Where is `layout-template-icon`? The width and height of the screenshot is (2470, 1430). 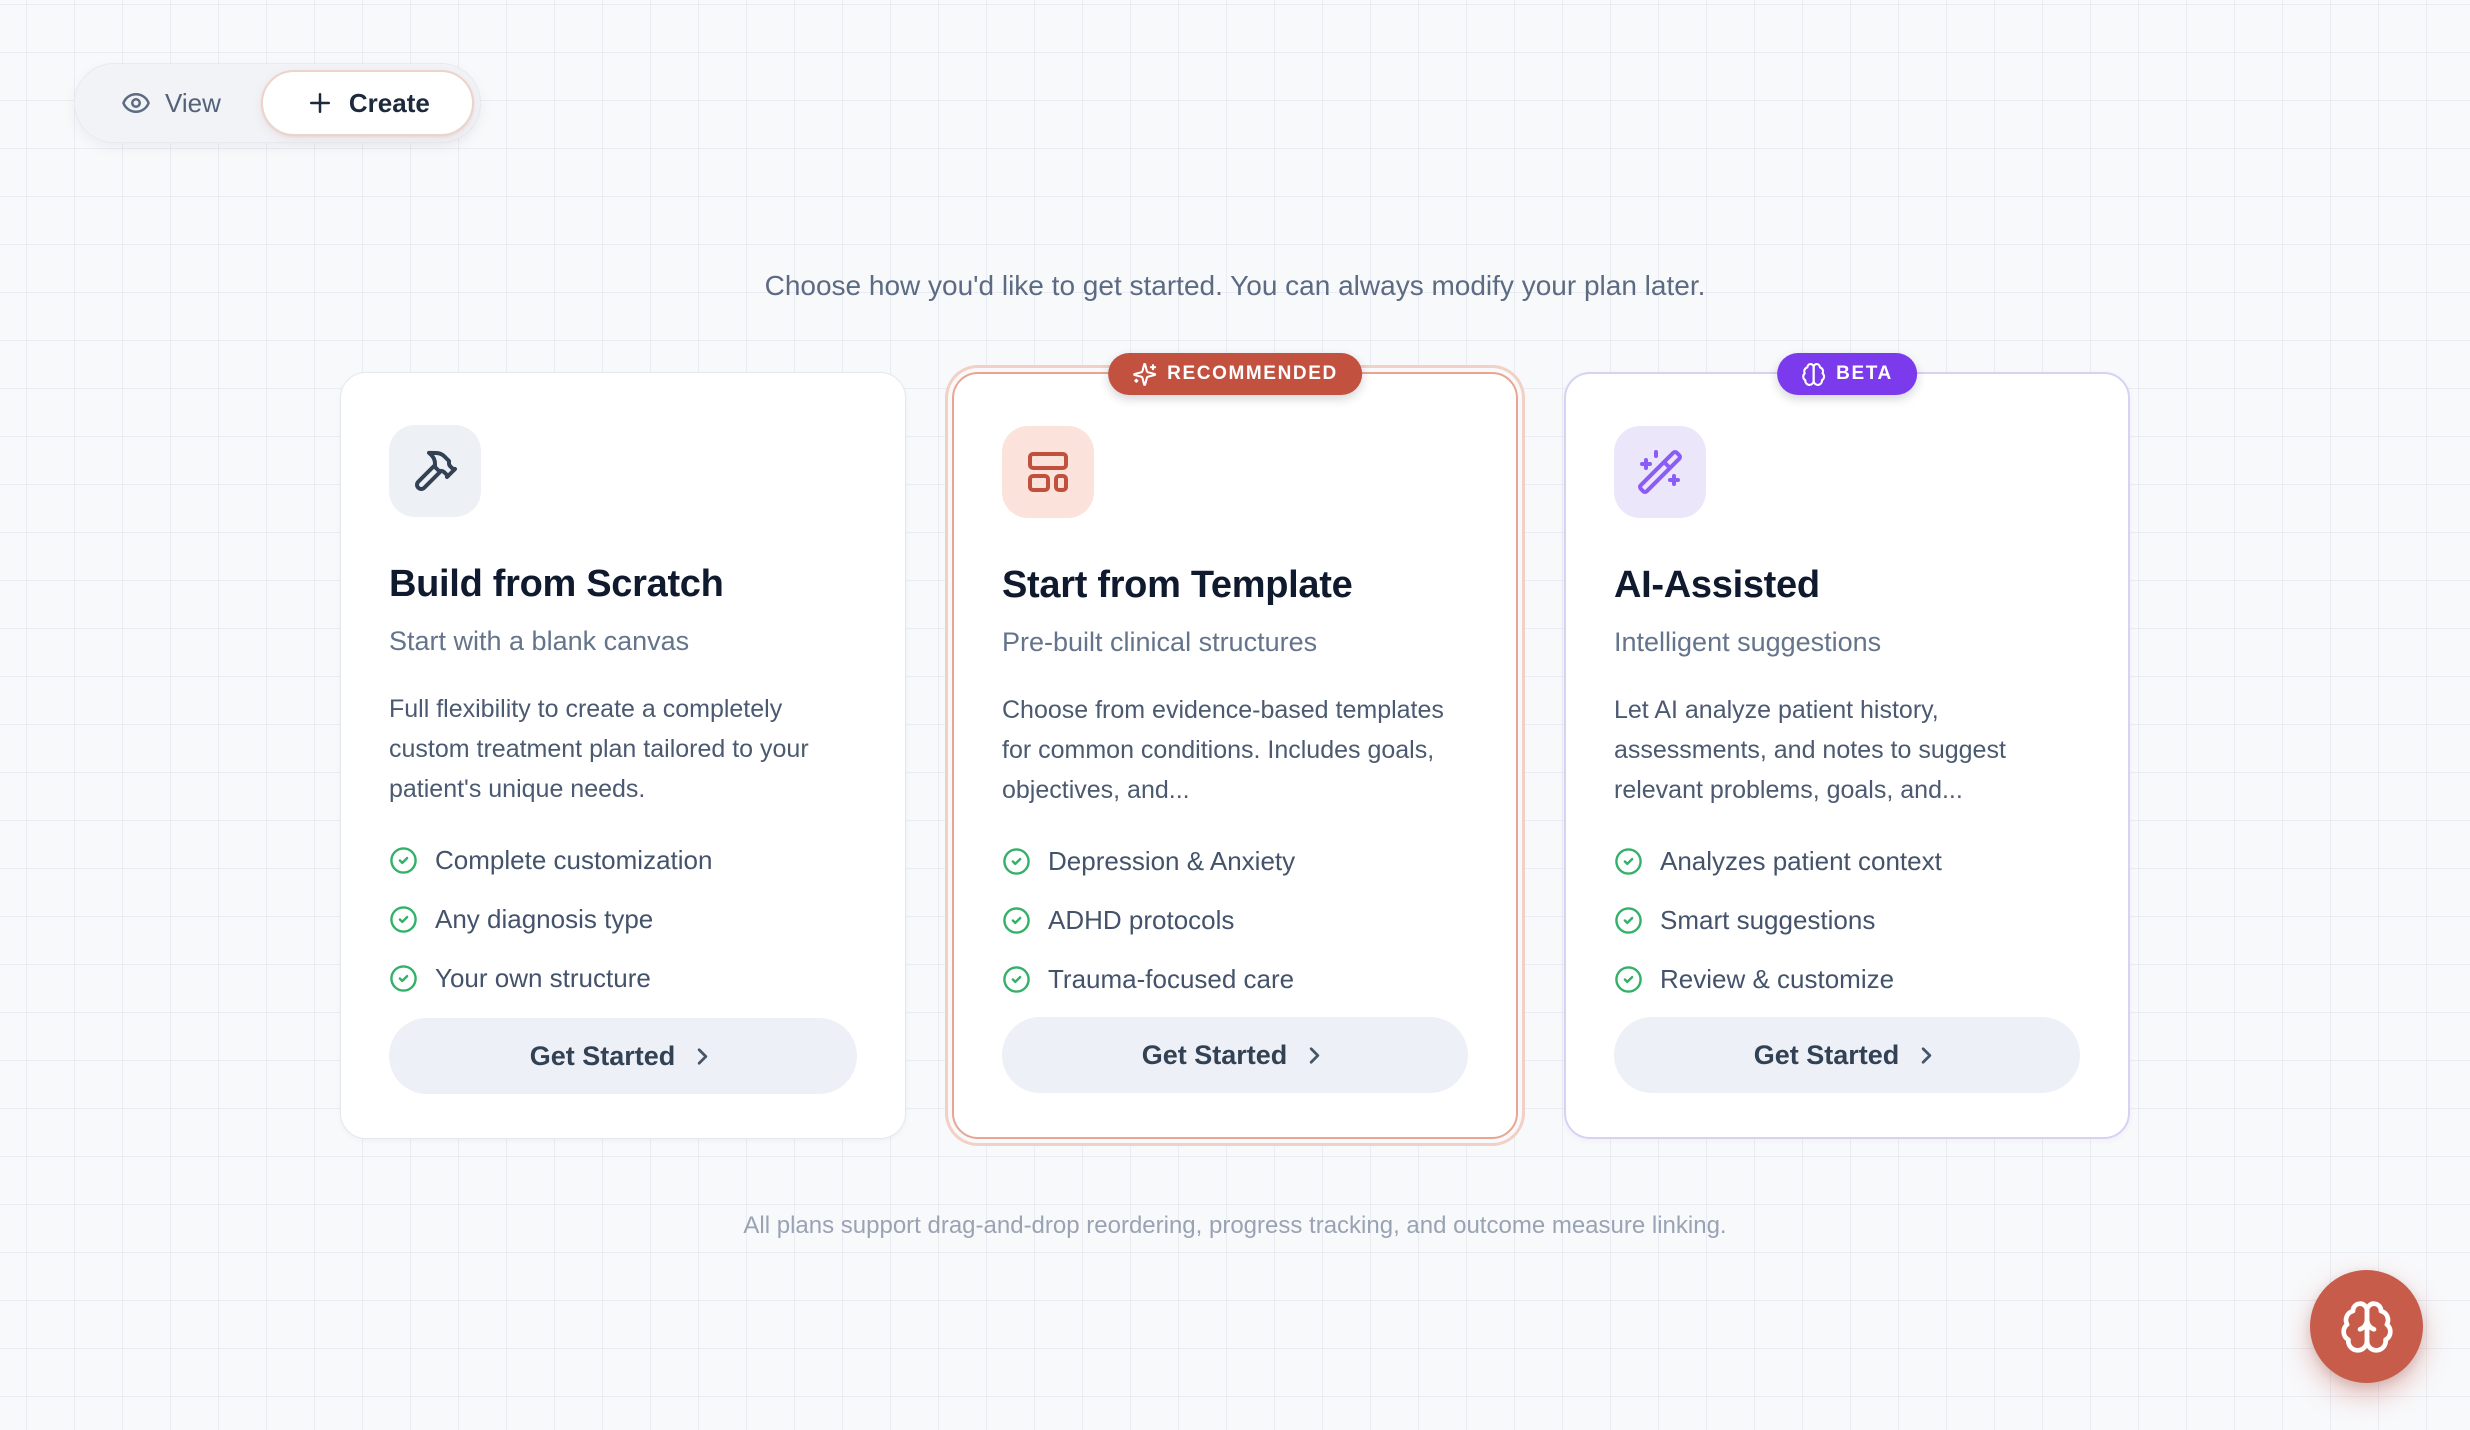
layout-template-icon is located at coordinates (1048, 472).